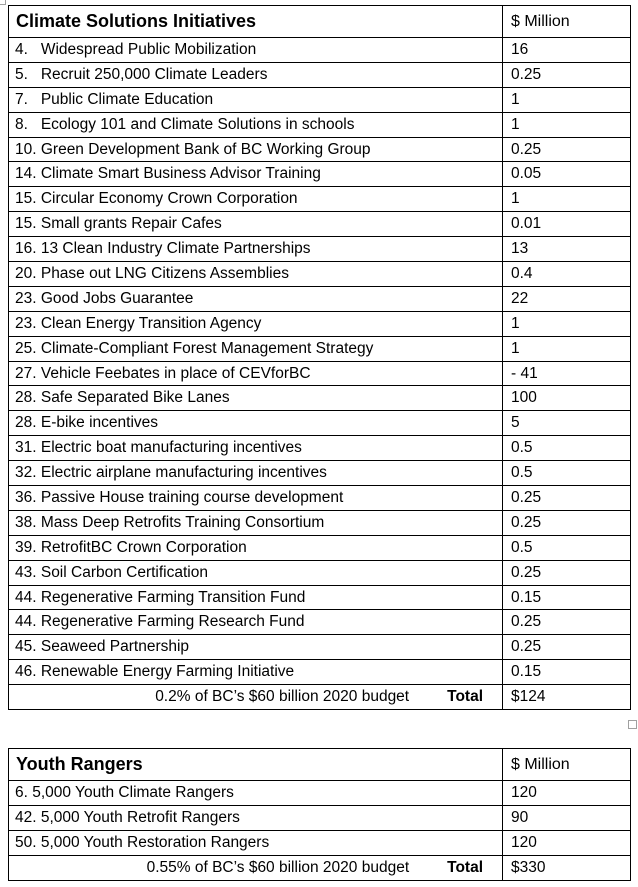 Image resolution: width=638 pixels, height=887 pixels. What do you see at coordinates (255, 21) in the screenshot?
I see `section-title: Climate Solutions Initiatives` at bounding box center [255, 21].